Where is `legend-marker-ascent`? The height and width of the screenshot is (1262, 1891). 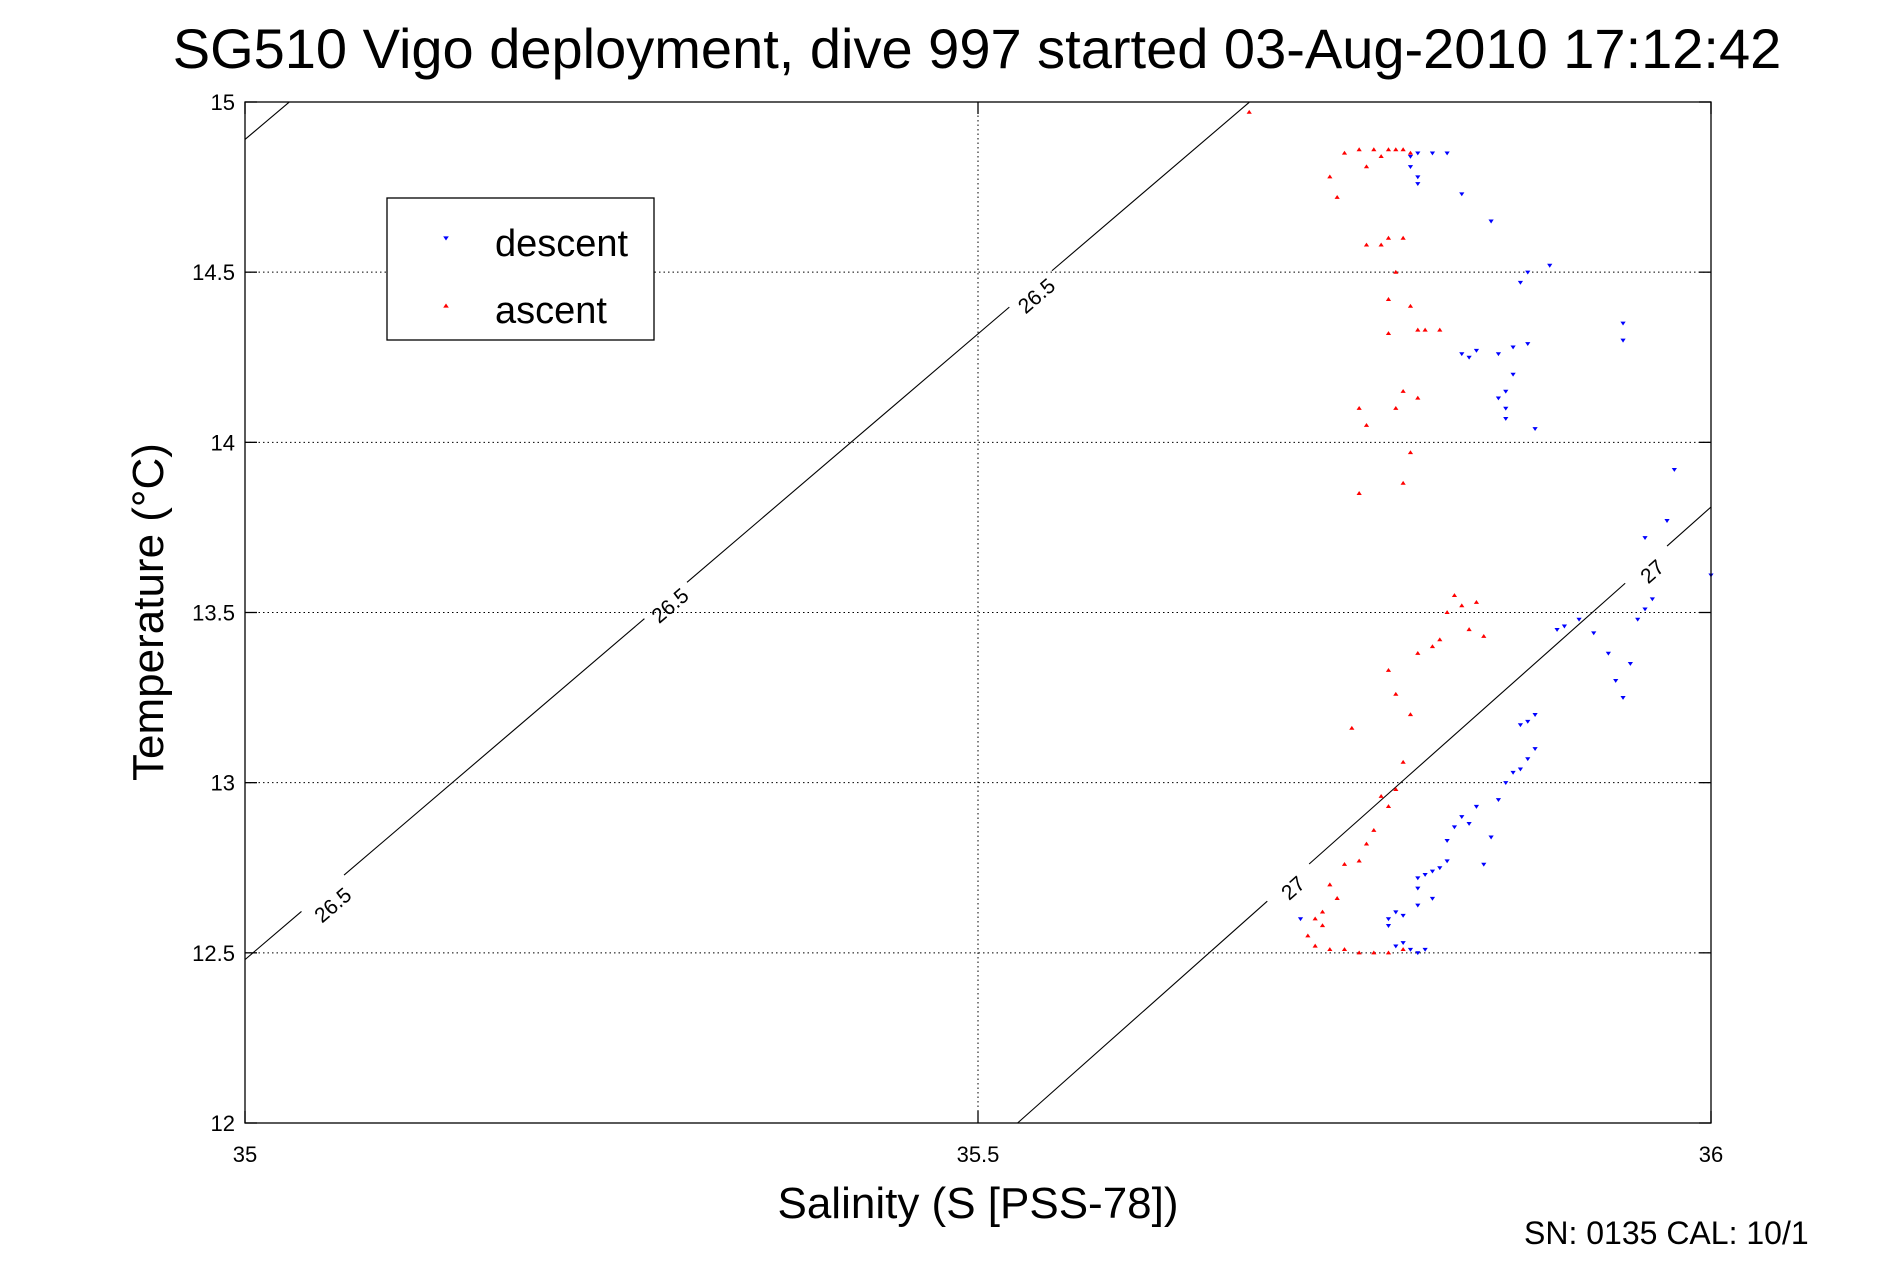 legend-marker-ascent is located at coordinates (446, 305).